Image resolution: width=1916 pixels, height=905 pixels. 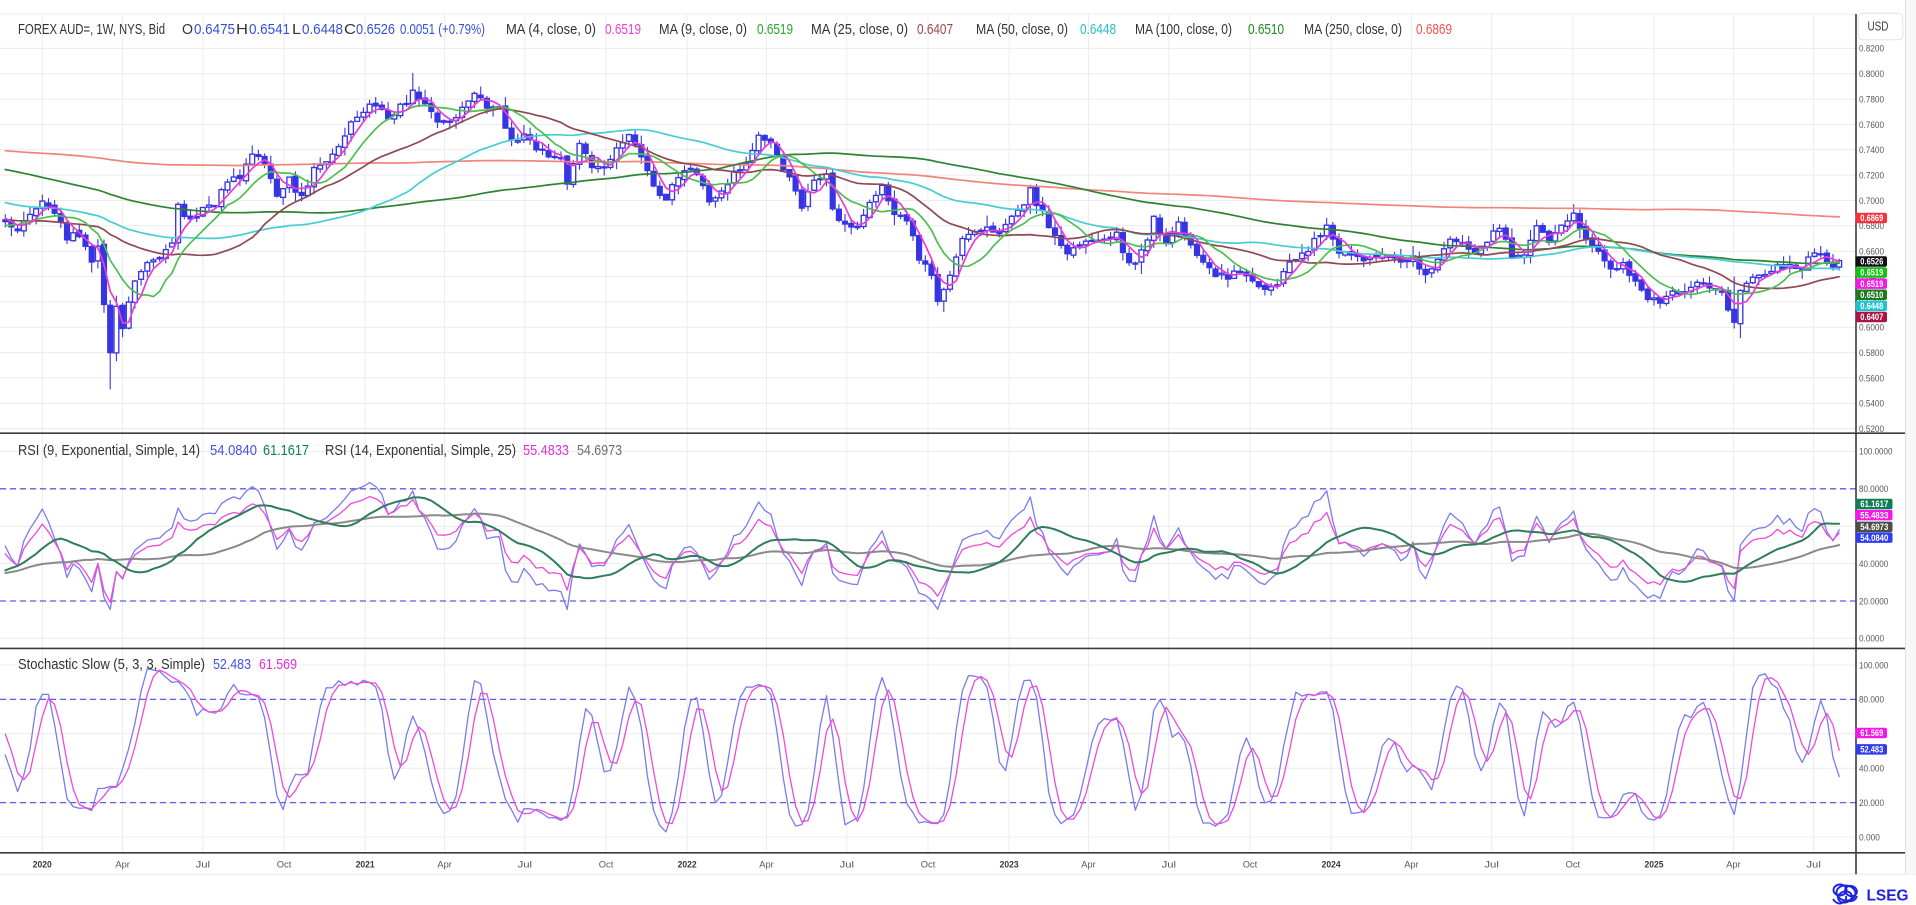 I want to click on svg-text: 0.7800, so click(x=1871, y=99).